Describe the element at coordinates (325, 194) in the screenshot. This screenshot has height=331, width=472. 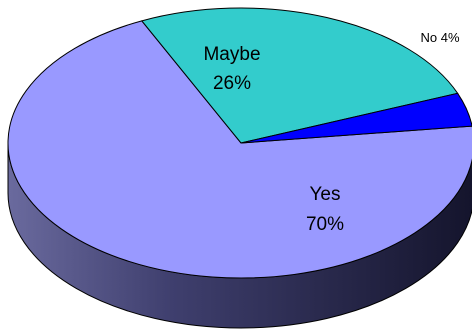
I see `label-yes-name: Yes` at that location.